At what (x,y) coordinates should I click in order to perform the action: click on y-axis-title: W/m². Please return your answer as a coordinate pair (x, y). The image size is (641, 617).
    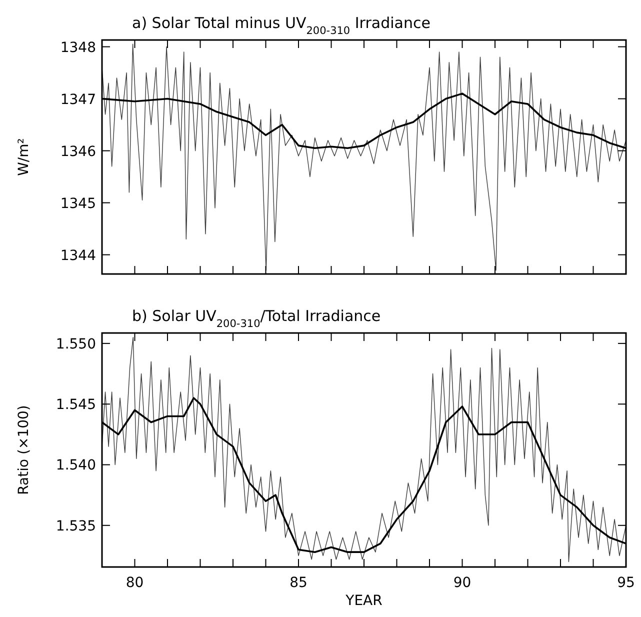
    Looking at the image, I should click on (24, 157).